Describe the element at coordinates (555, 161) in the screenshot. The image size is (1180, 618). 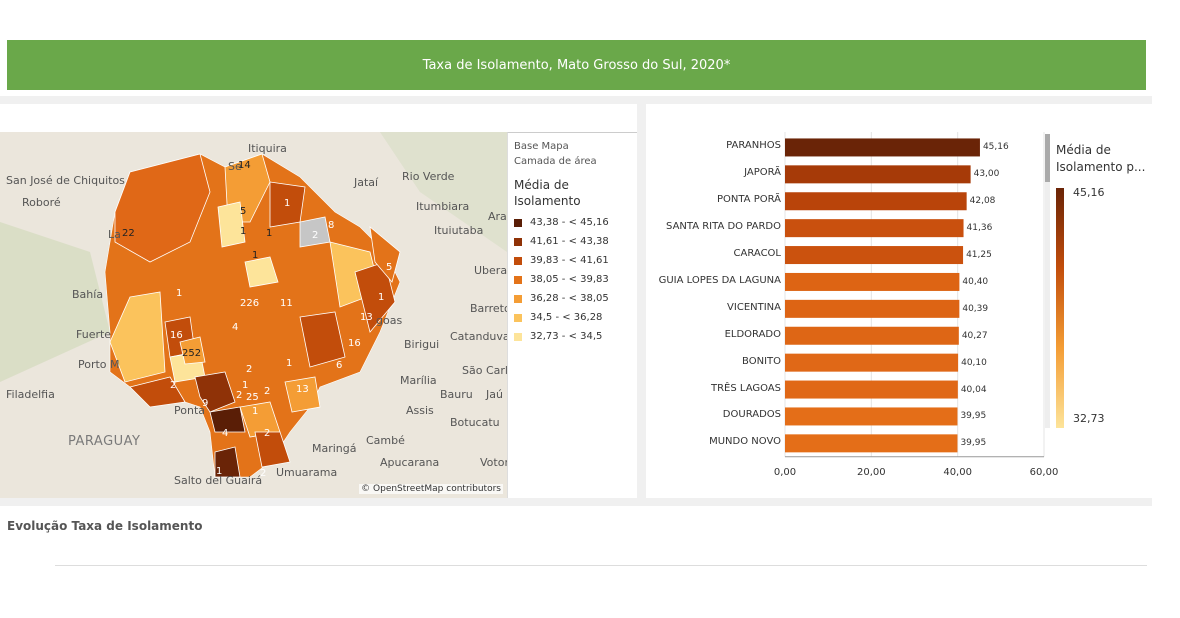
I see `legend-layer-label: Camada de área` at that location.